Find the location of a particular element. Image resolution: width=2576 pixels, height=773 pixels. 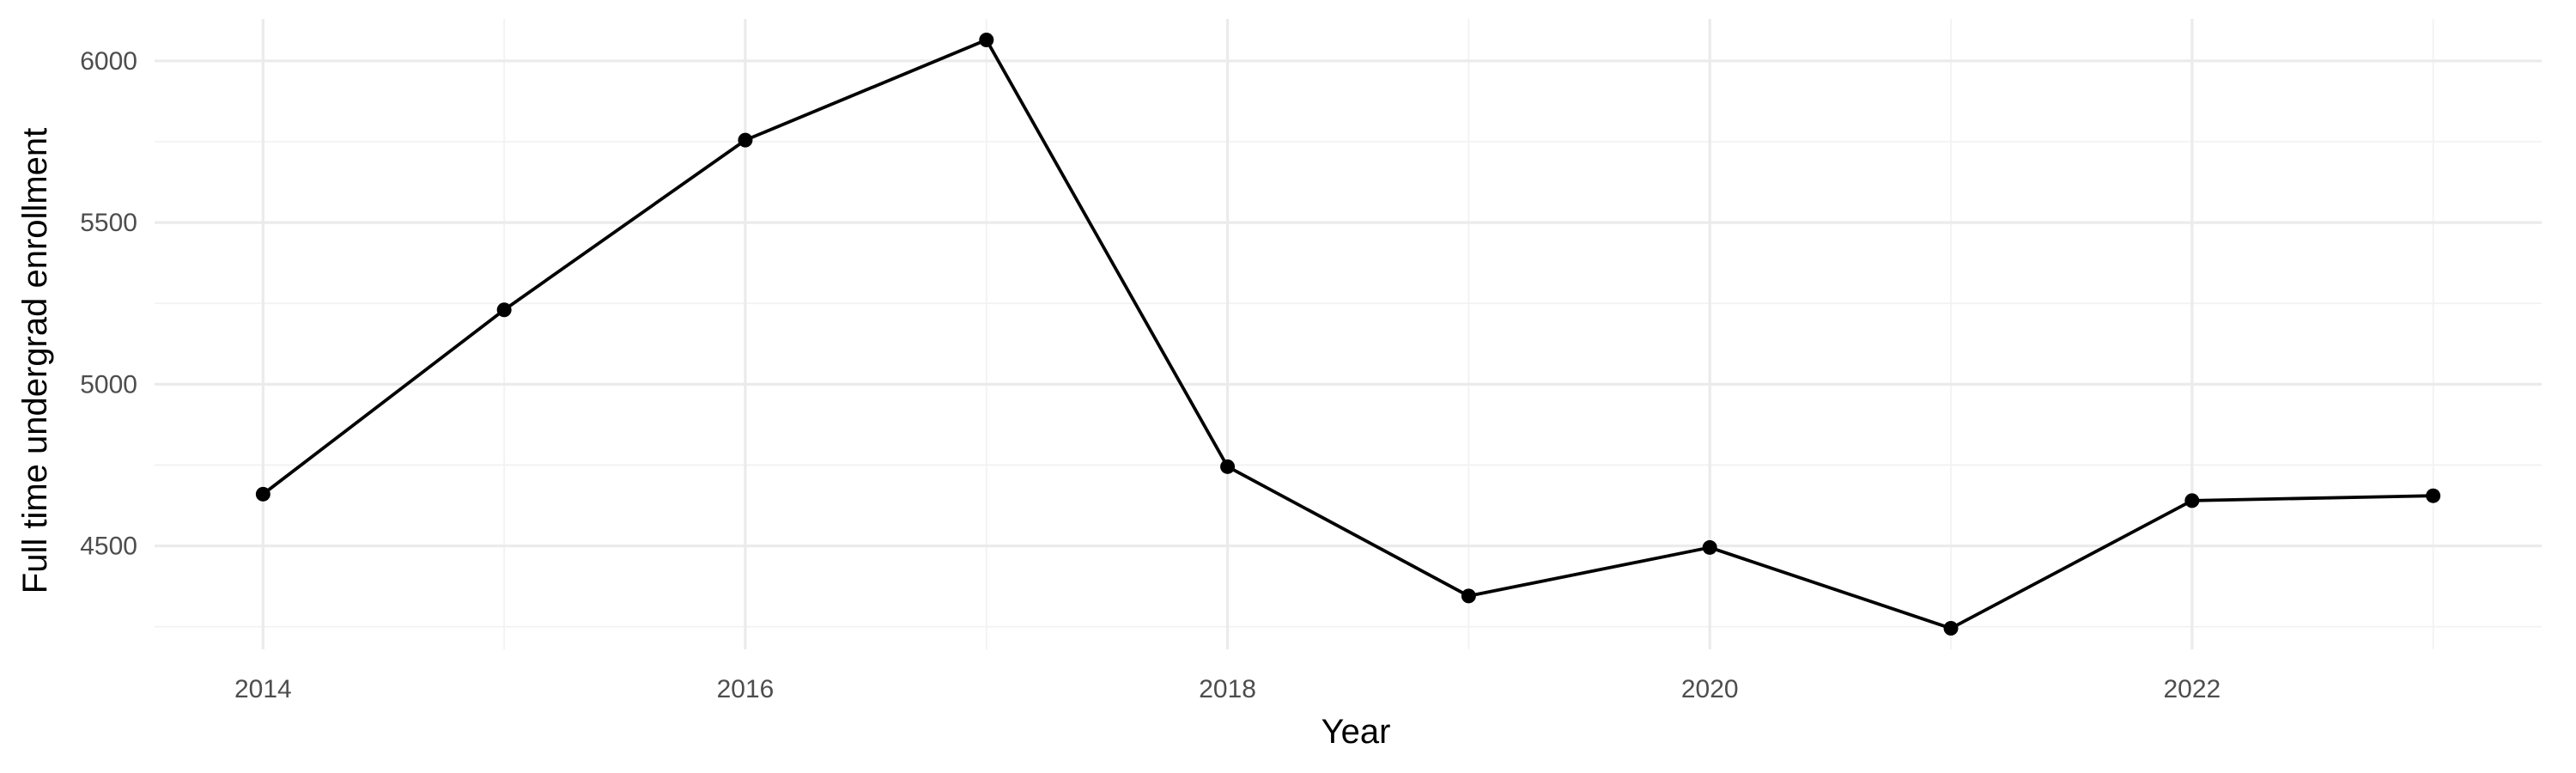

data-point-2018 is located at coordinates (1228, 466).